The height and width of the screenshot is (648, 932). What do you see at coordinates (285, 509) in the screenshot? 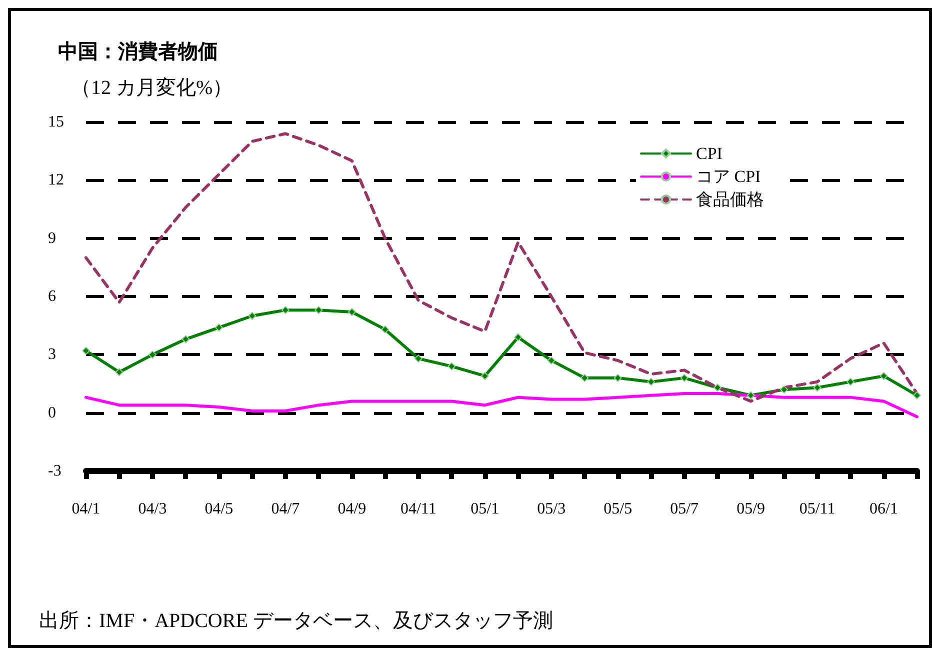
I see `x-tick-label: 04/7` at bounding box center [285, 509].